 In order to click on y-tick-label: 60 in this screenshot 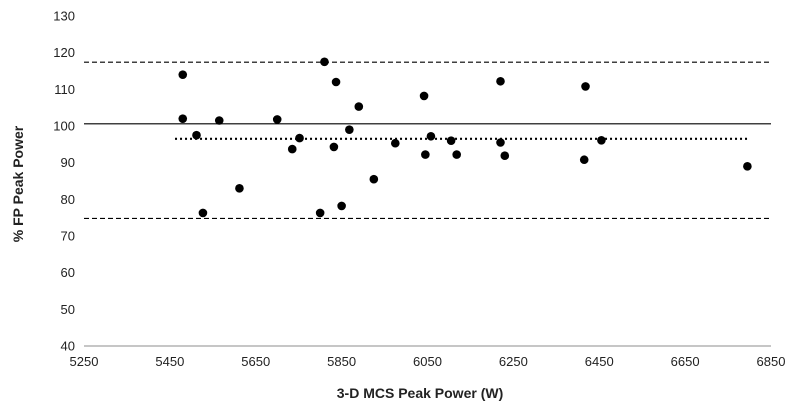, I will do `click(68, 272)`.